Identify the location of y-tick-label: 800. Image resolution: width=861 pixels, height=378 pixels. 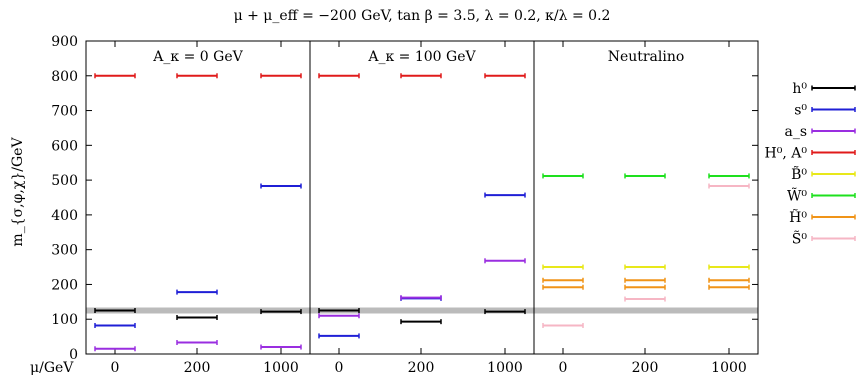
(64, 77).